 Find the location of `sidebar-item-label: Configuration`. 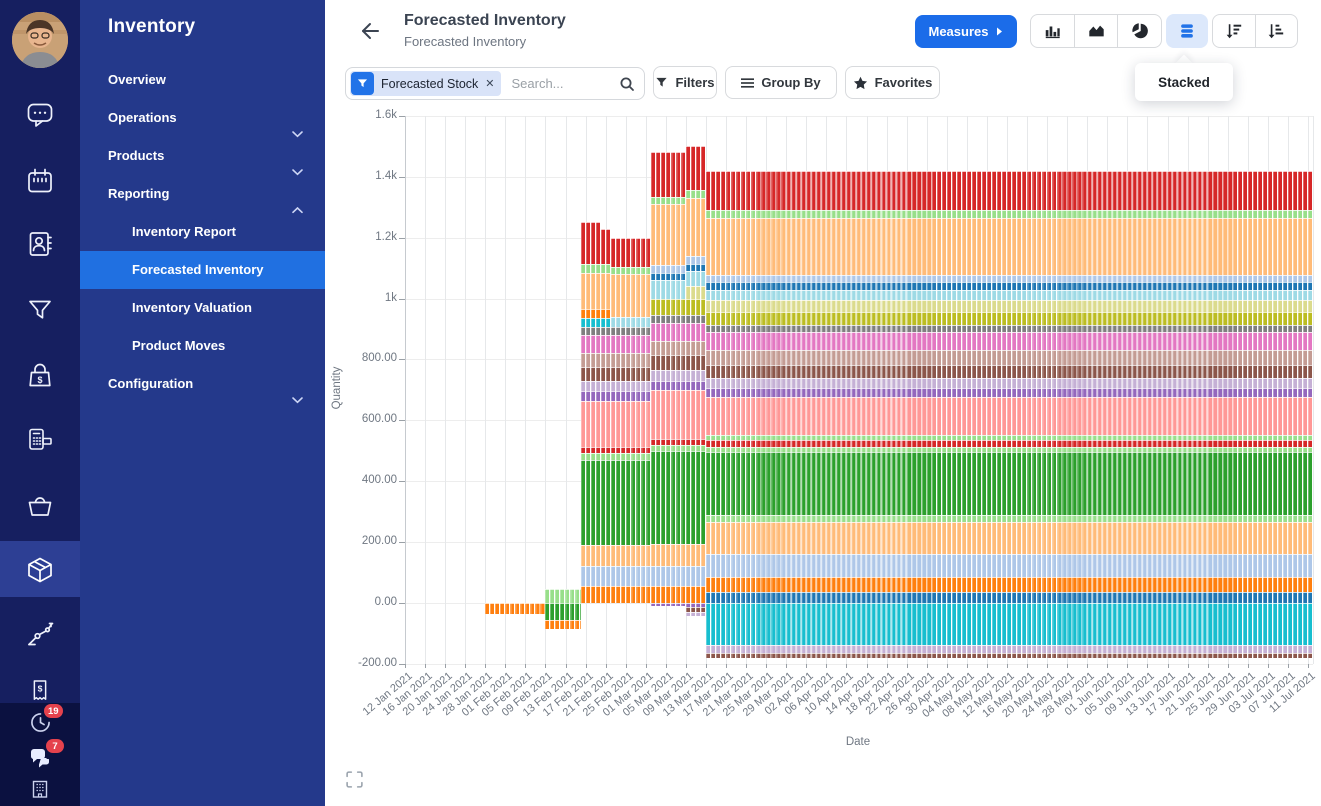

sidebar-item-label: Configuration is located at coordinates (151, 383).